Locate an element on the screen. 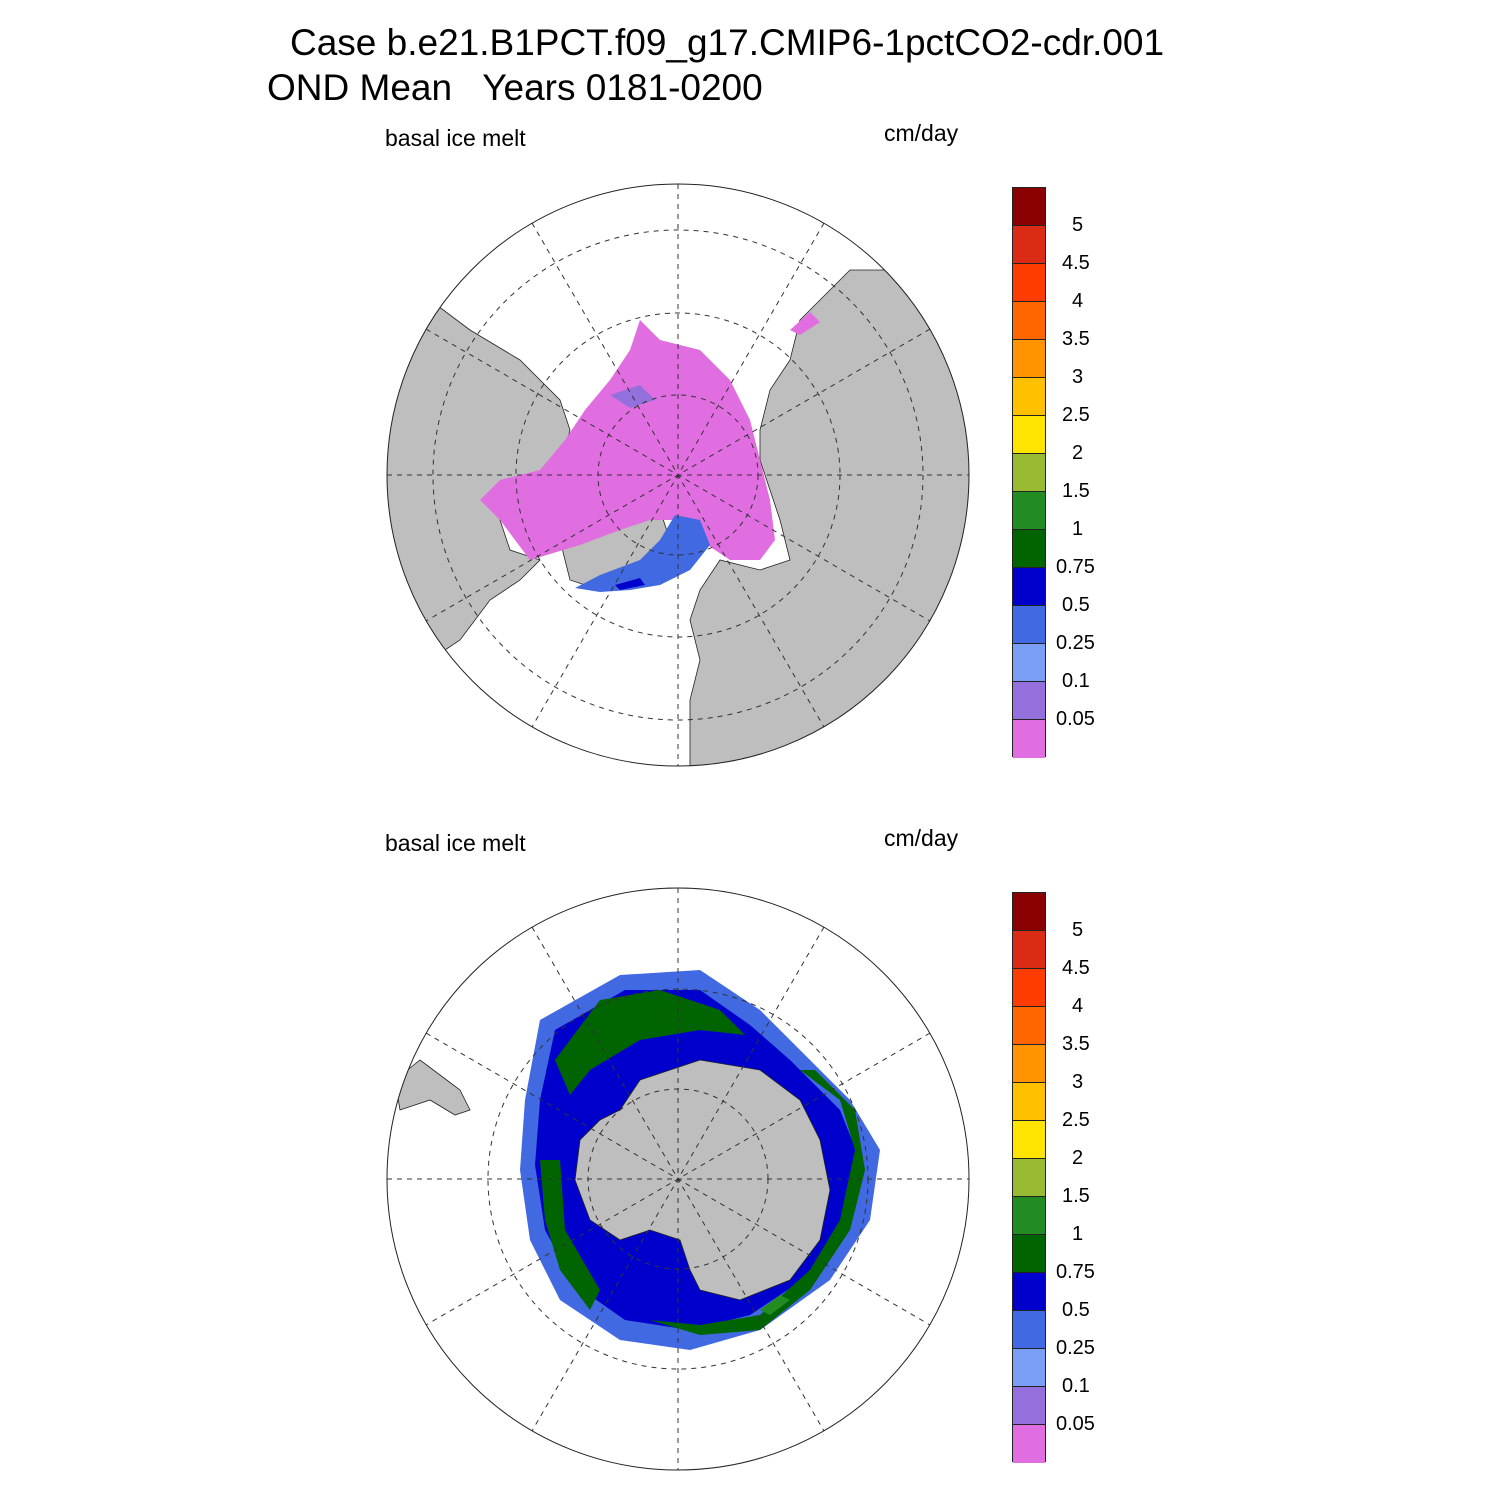 The image size is (1500, 1500). south-america-landmass is located at coordinates (432, 1087).